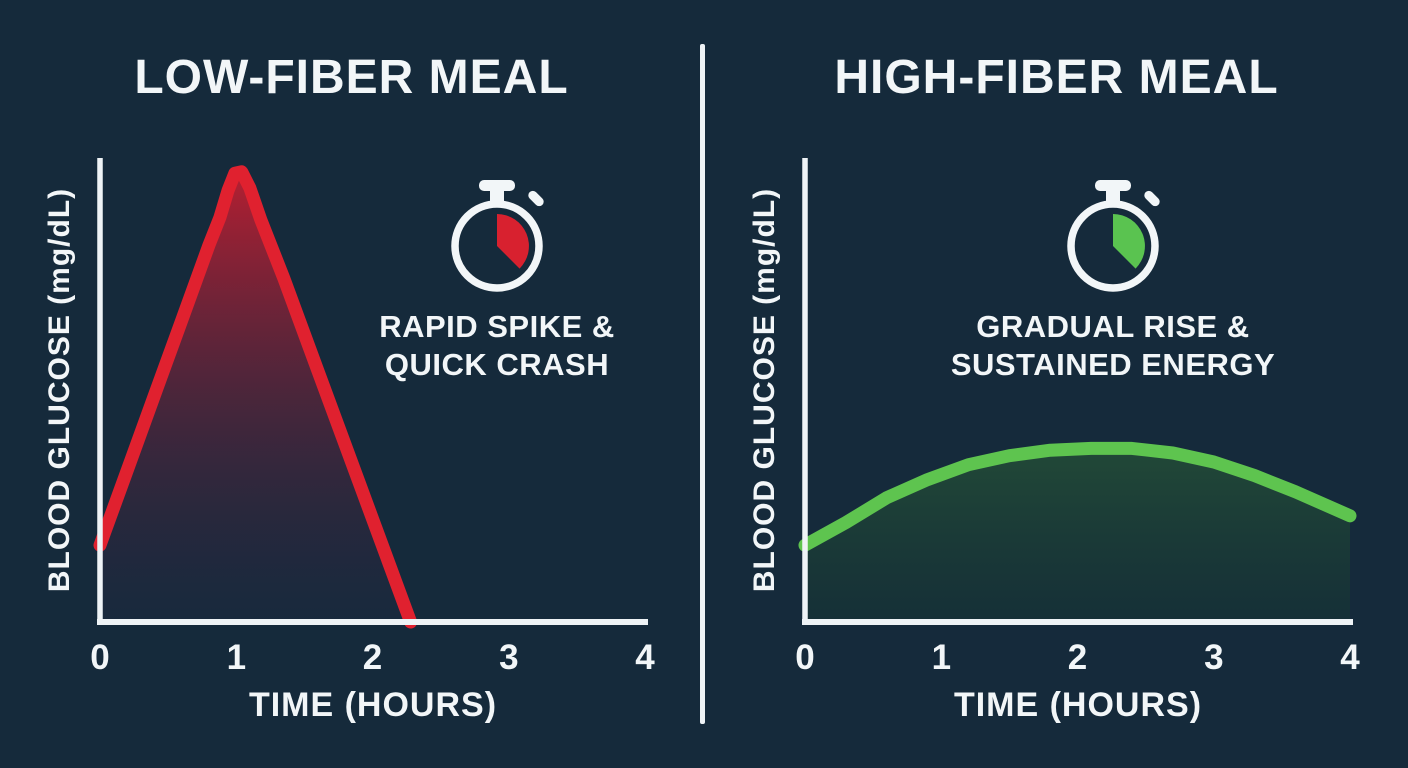 The width and height of the screenshot is (1408, 768). I want to click on panel-divider, so click(702, 384).